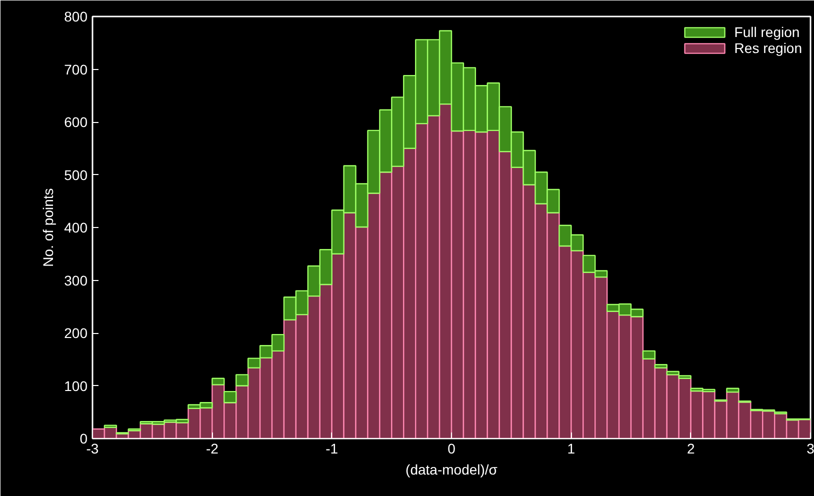 This screenshot has height=496, width=814. Describe the element at coordinates (76, 280) in the screenshot. I see `y-tick-label: 300` at that location.